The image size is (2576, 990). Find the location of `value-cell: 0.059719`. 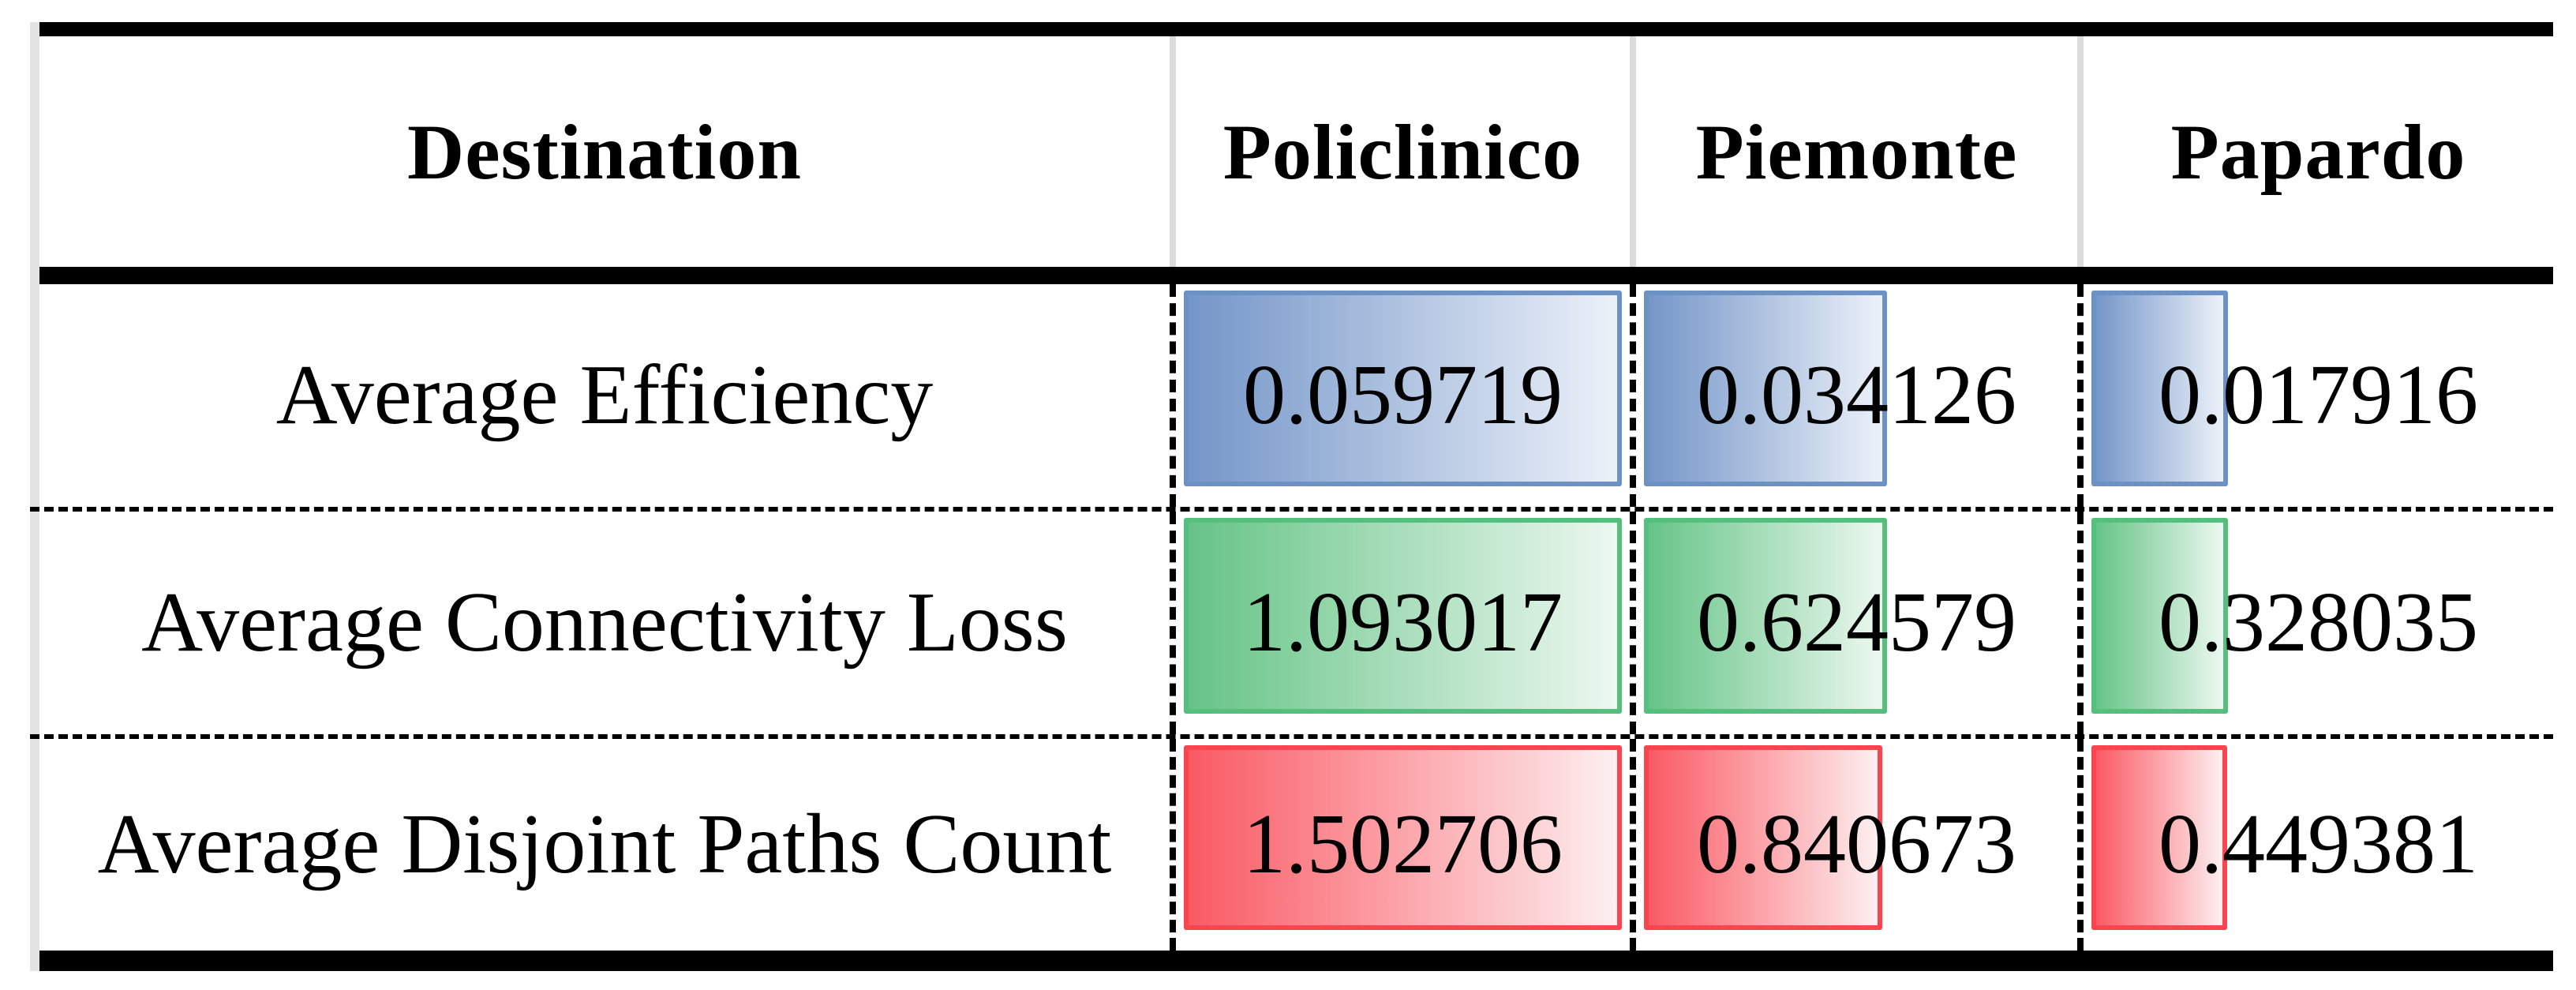

value-cell: 0.059719 is located at coordinates (1406, 395).